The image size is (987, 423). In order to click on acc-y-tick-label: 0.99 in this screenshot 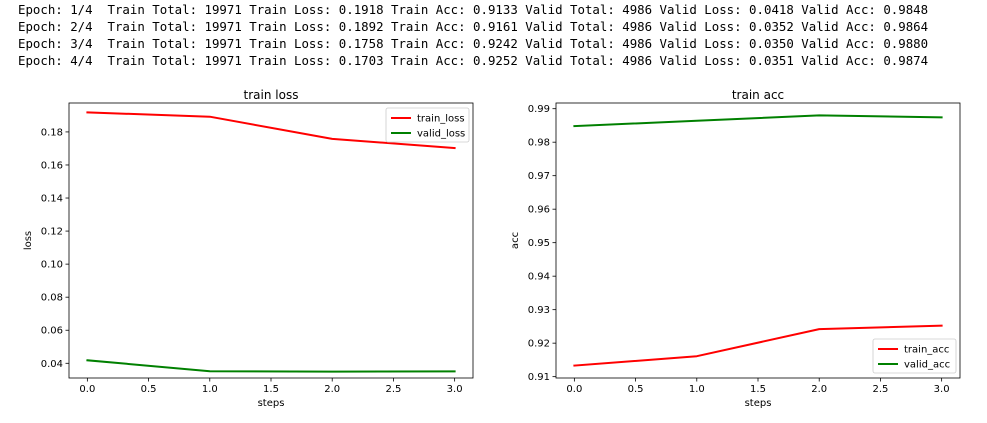, I will do `click(539, 109)`.